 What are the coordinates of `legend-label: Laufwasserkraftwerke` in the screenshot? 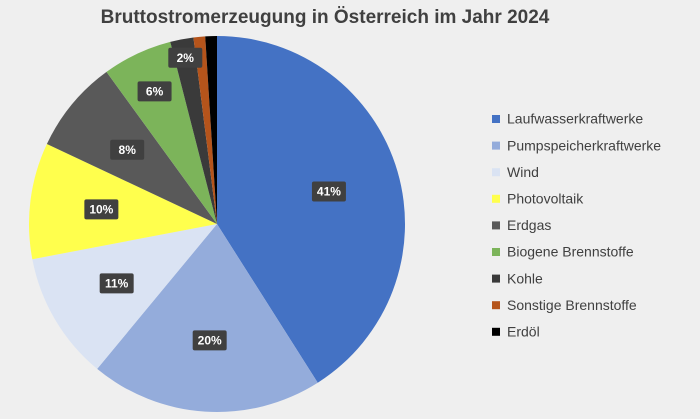 It's located at (575, 119).